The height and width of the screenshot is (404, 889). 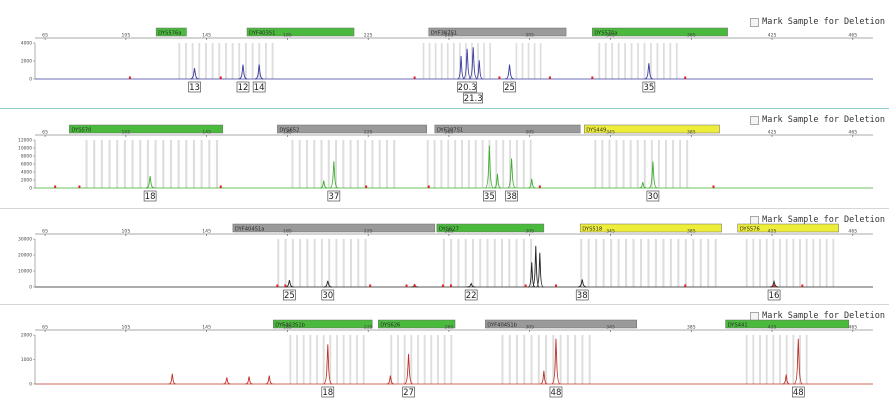 I want to click on marker-bar: DYF404S1b, so click(x=561, y=323).